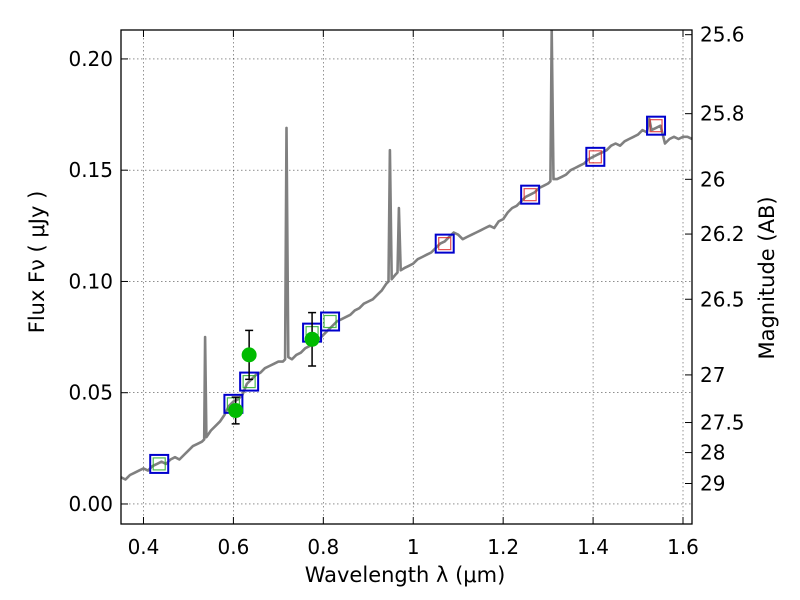 The height and width of the screenshot is (600, 800). What do you see at coordinates (722, 423) in the screenshot?
I see `magnitude-tick-label: 27.5` at bounding box center [722, 423].